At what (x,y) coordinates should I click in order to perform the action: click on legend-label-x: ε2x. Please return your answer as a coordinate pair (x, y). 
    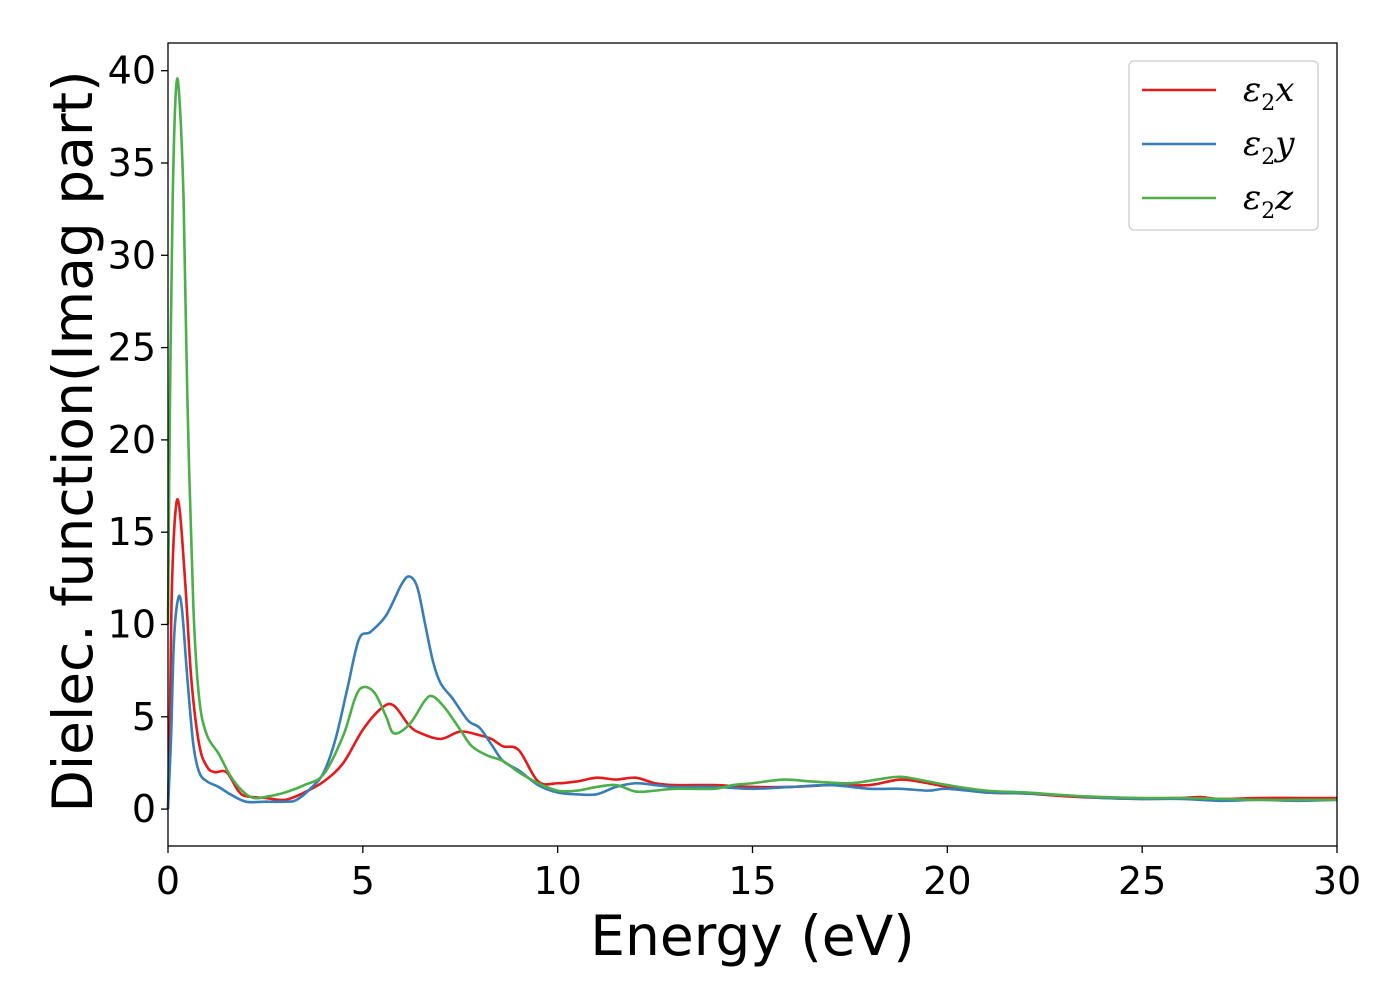
    Looking at the image, I should click on (1268, 93).